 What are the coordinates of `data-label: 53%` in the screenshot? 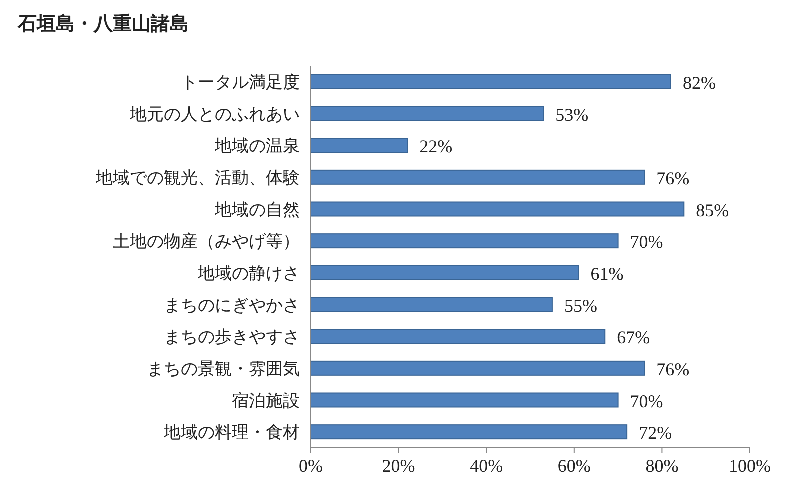 It's located at (572, 114).